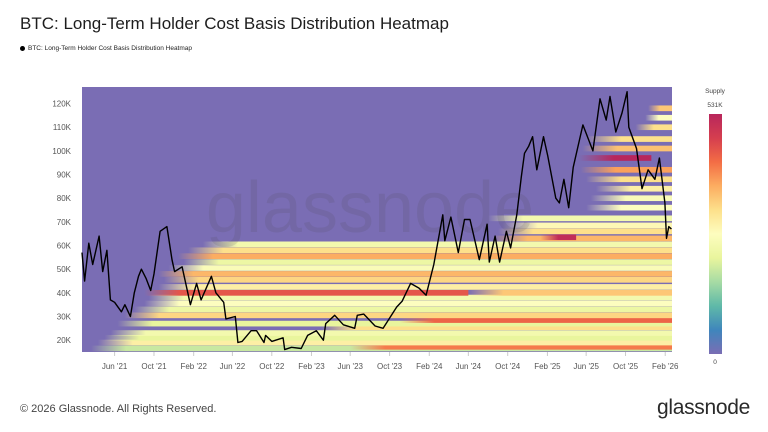 The width and height of the screenshot is (768, 432). Describe the element at coordinates (64, 293) in the screenshot. I see `y-tick-label: 40K` at that location.